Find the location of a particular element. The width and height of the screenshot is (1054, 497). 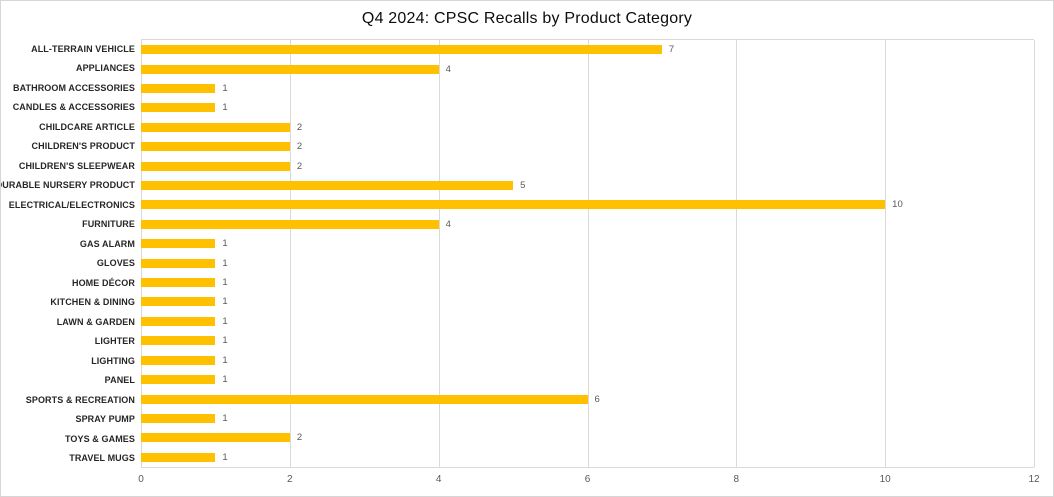

bar-row: 10 is located at coordinates (587, 204).